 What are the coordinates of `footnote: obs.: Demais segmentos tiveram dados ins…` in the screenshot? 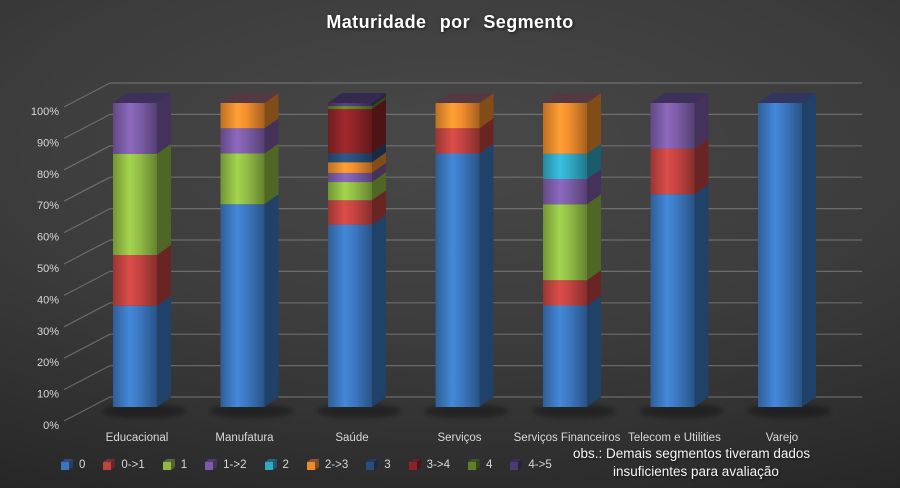 It's located at (733, 462).